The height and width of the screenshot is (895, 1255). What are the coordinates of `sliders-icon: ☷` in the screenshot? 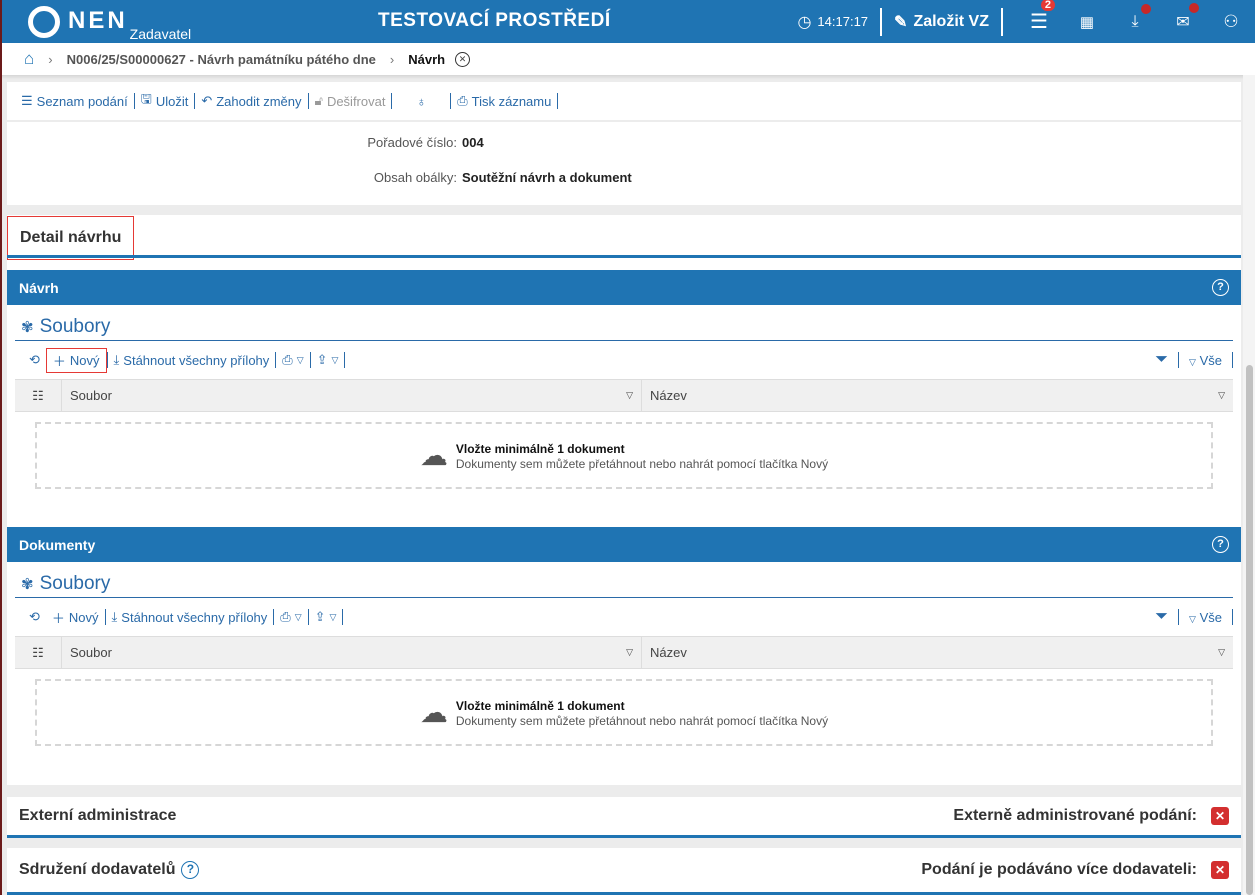 It's located at (38, 395).